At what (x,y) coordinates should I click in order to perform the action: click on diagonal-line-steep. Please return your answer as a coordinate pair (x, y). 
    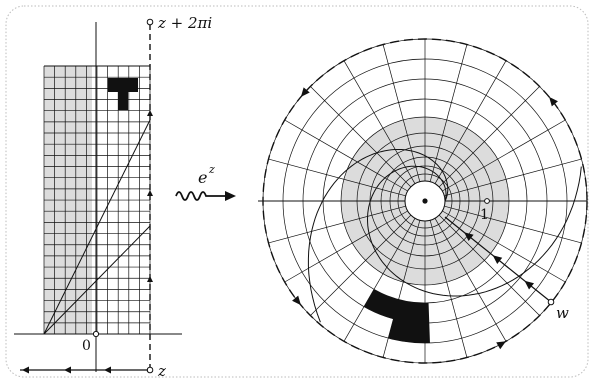
    Looking at the image, I should click on (97, 227).